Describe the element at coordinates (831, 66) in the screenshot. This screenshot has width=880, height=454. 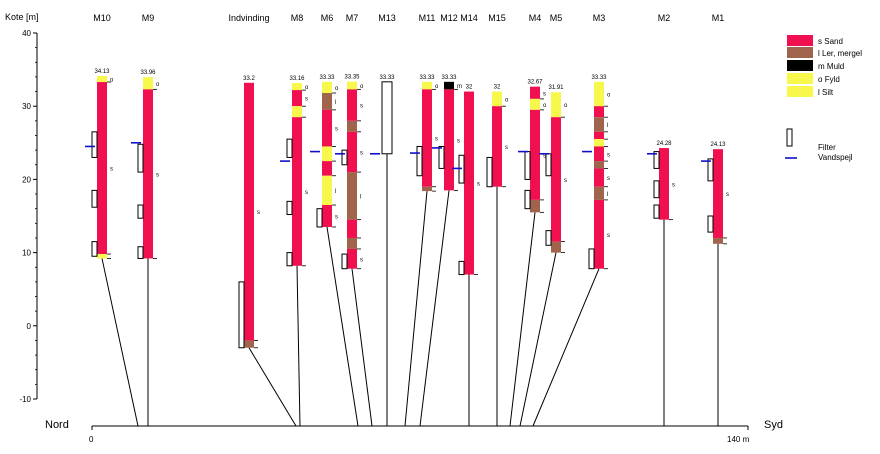
I see `legend-label-muld: m Muld` at that location.